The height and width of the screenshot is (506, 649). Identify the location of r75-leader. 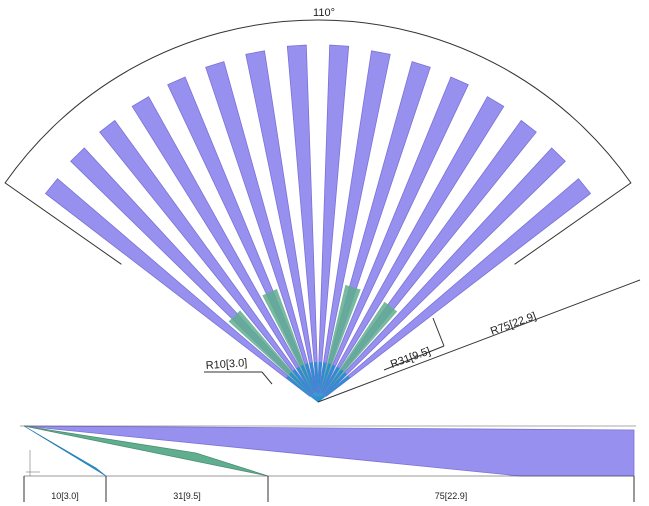
(479, 341).